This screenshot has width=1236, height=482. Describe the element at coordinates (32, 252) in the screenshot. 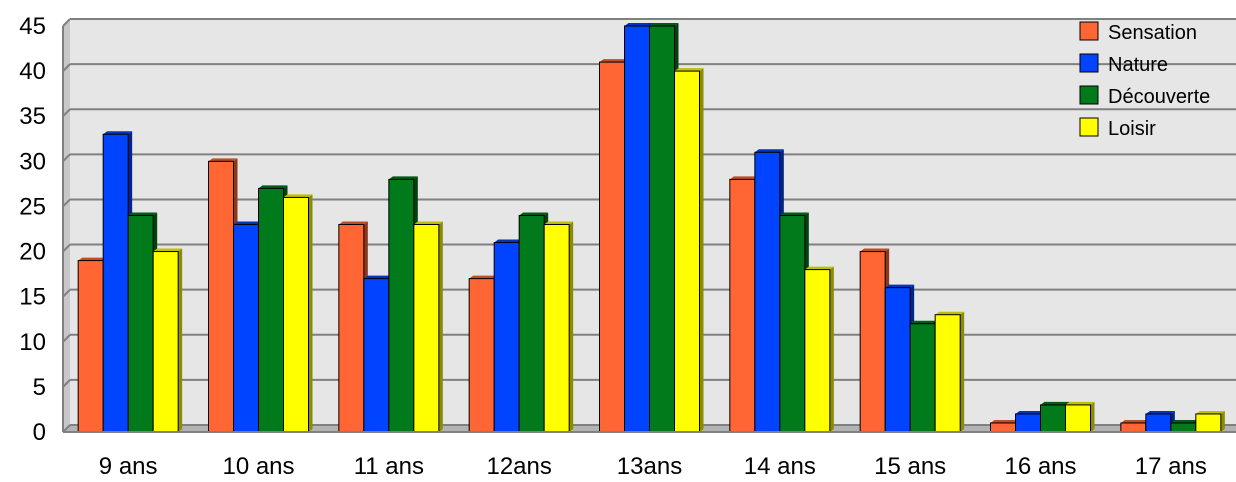

I see `y-tick-label: 20` at that location.